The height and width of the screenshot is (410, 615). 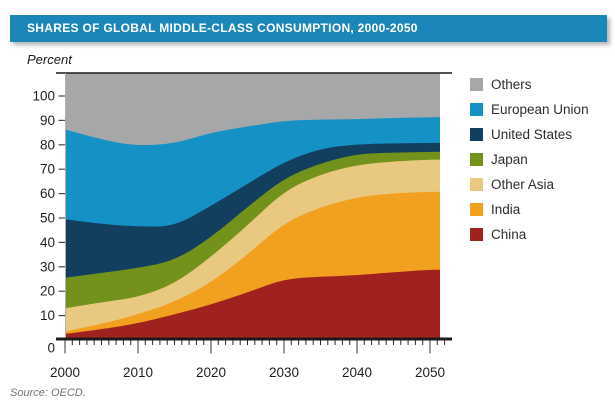 What do you see at coordinates (529, 184) in the screenshot?
I see `legend-item-other-asia: Other Asia` at bounding box center [529, 184].